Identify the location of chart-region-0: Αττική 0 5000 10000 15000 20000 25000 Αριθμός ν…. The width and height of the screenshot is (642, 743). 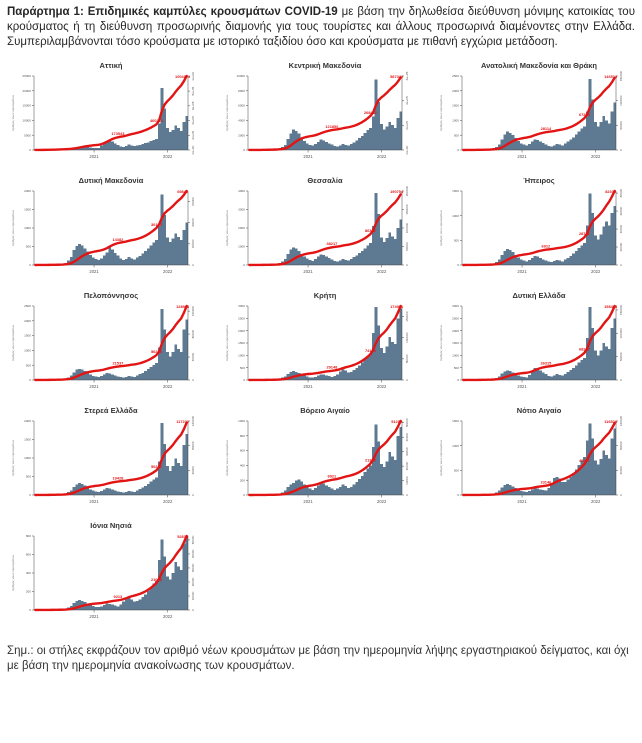
(111, 114).